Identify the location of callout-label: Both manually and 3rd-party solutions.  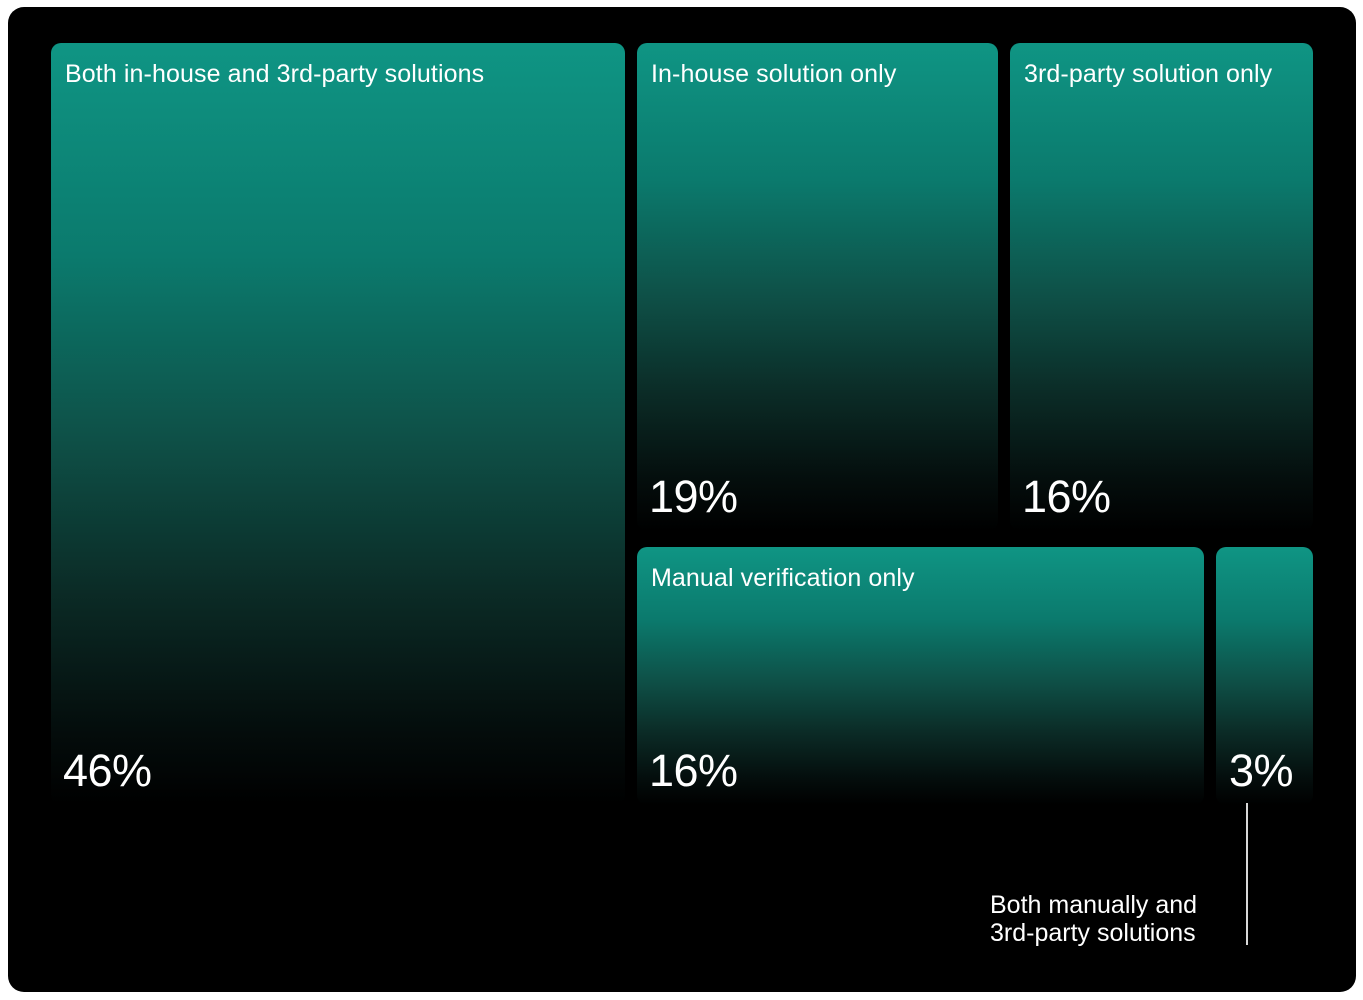
(1093, 919).